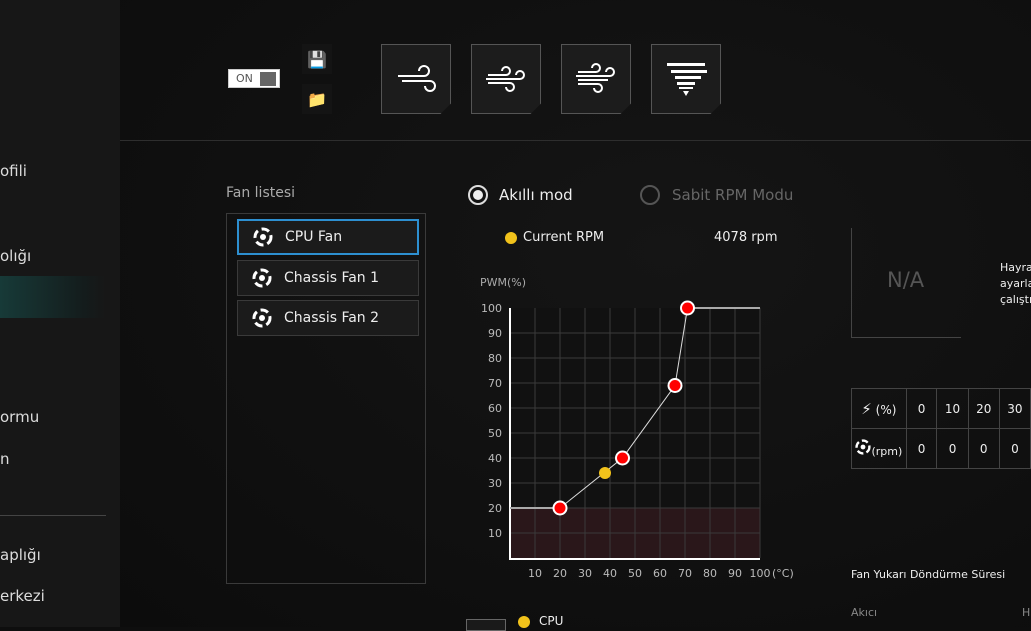  I want to click on spinup-right-label: H, so click(1026, 612).